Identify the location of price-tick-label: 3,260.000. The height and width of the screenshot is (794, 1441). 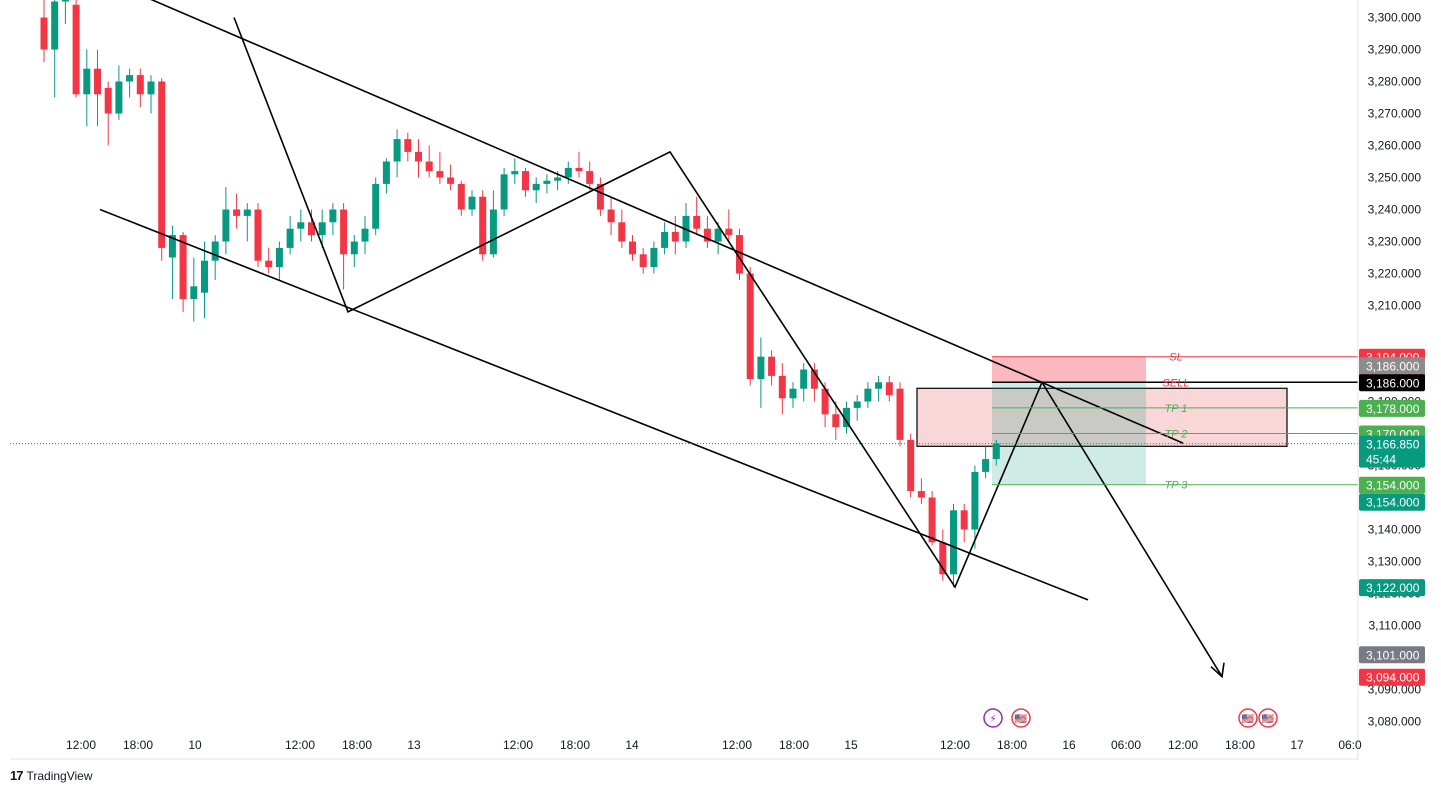
(1395, 146).